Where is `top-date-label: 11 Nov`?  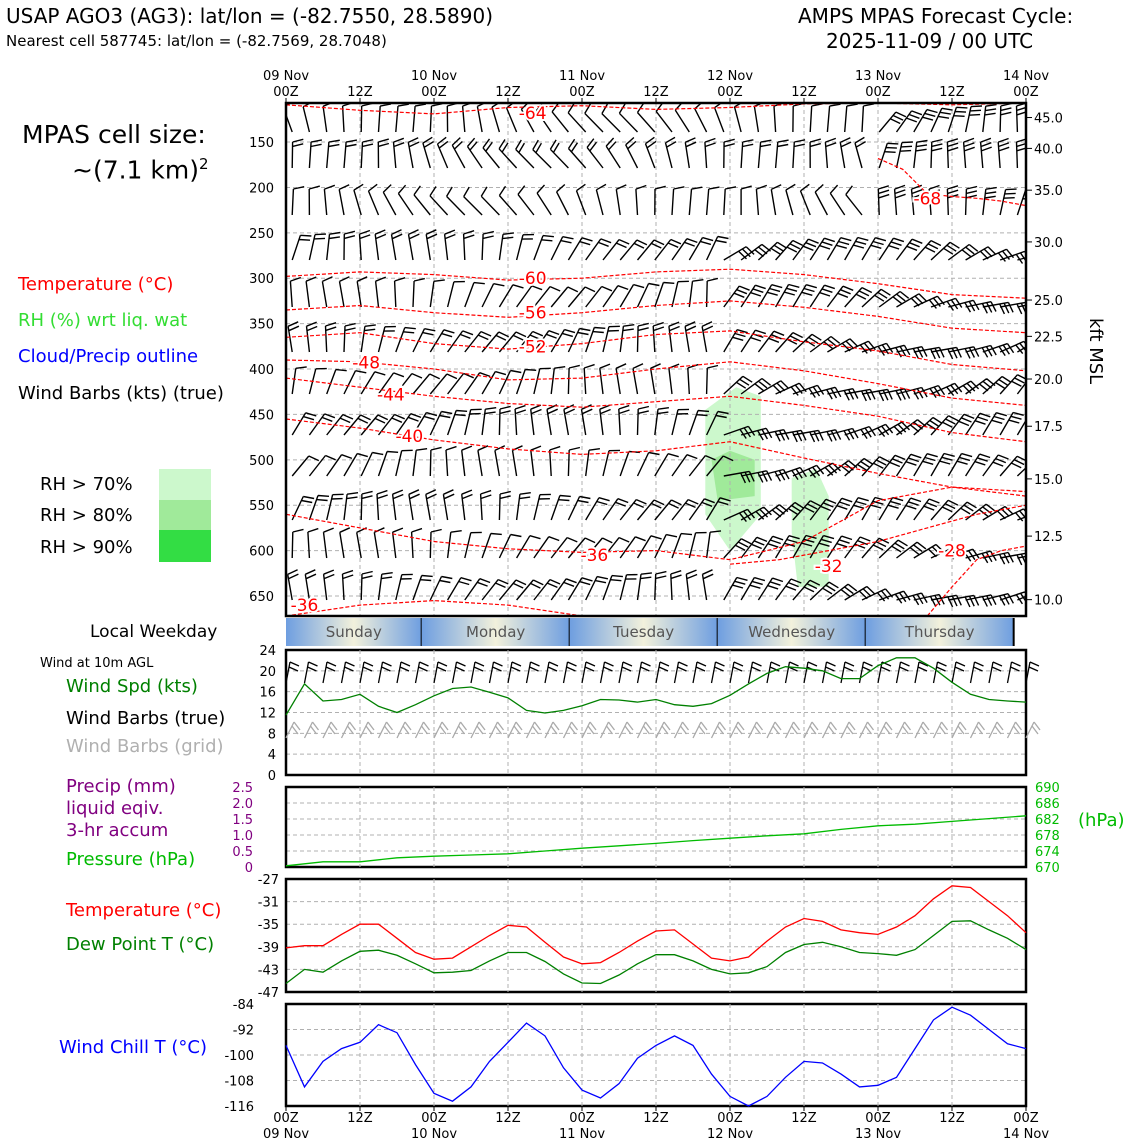
top-date-label: 11 Nov is located at coordinates (582, 76).